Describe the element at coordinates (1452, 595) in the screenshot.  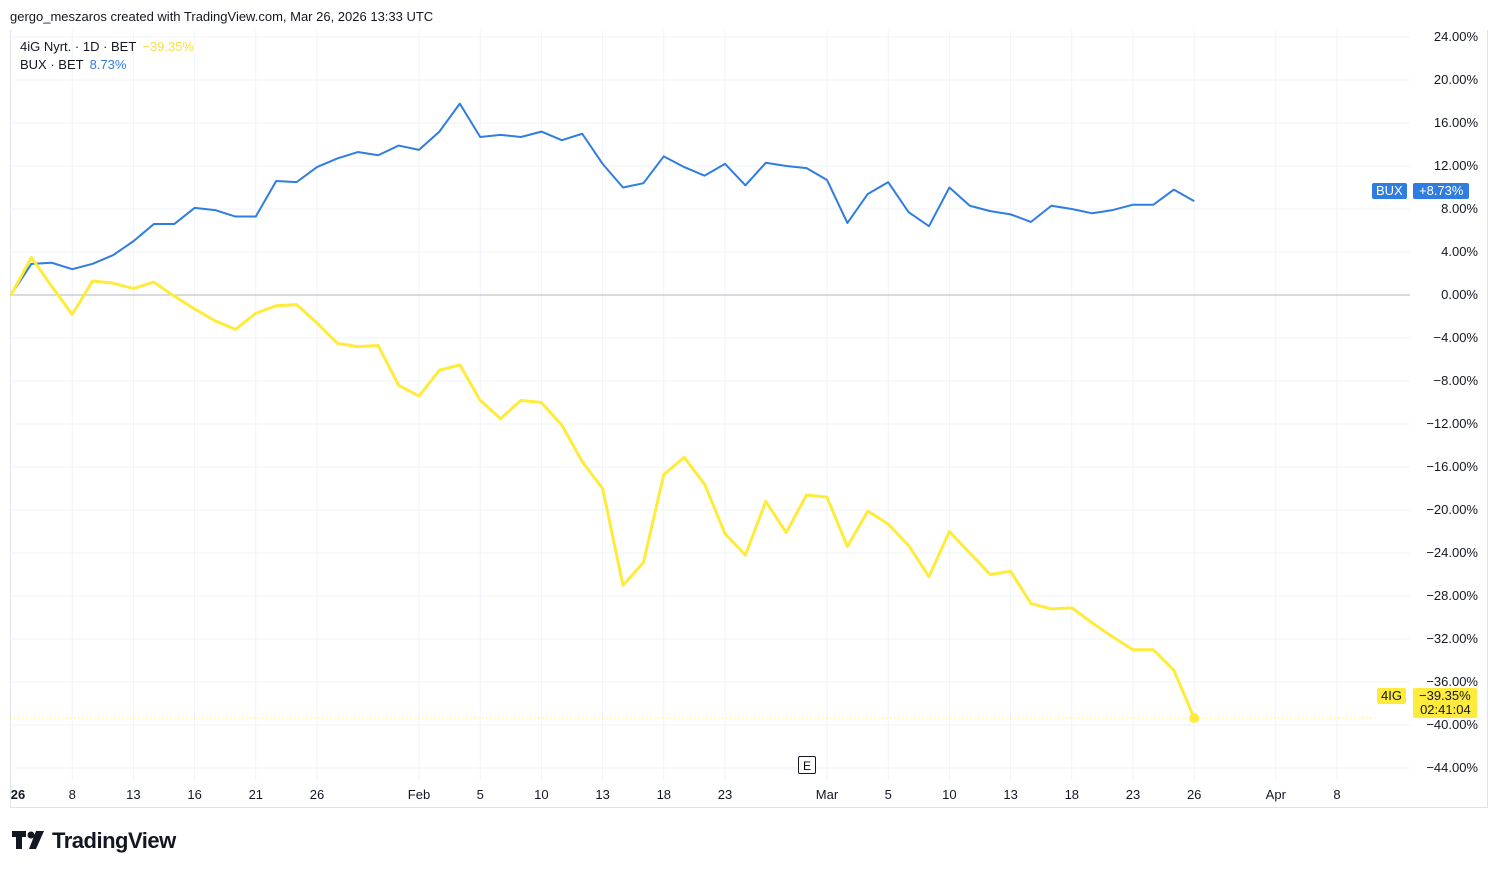
I see `y-tick-label: −28.00%` at that location.